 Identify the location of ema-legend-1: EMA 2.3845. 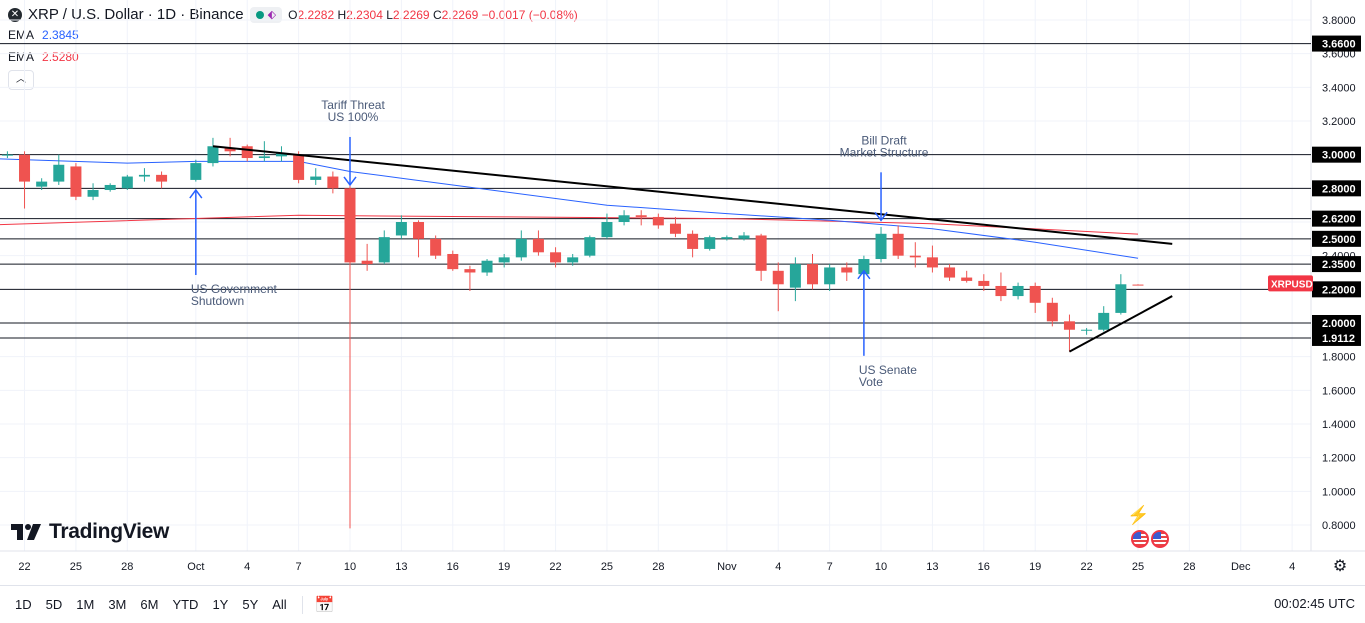
(293, 35).